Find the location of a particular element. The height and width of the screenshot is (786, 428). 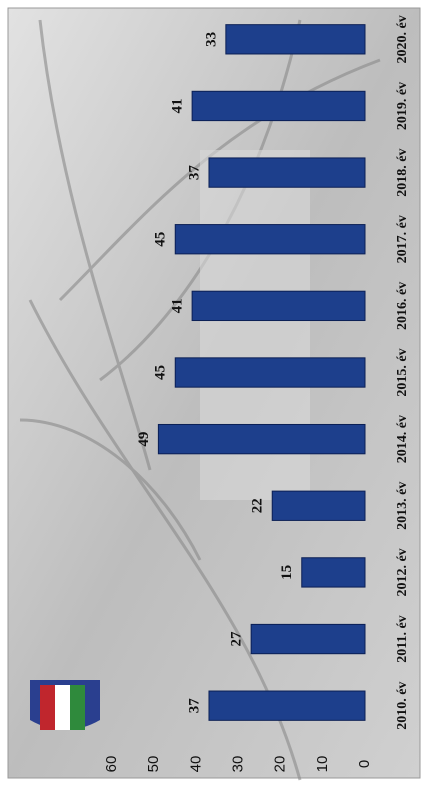

value-label: 22 is located at coordinates (258, 505).